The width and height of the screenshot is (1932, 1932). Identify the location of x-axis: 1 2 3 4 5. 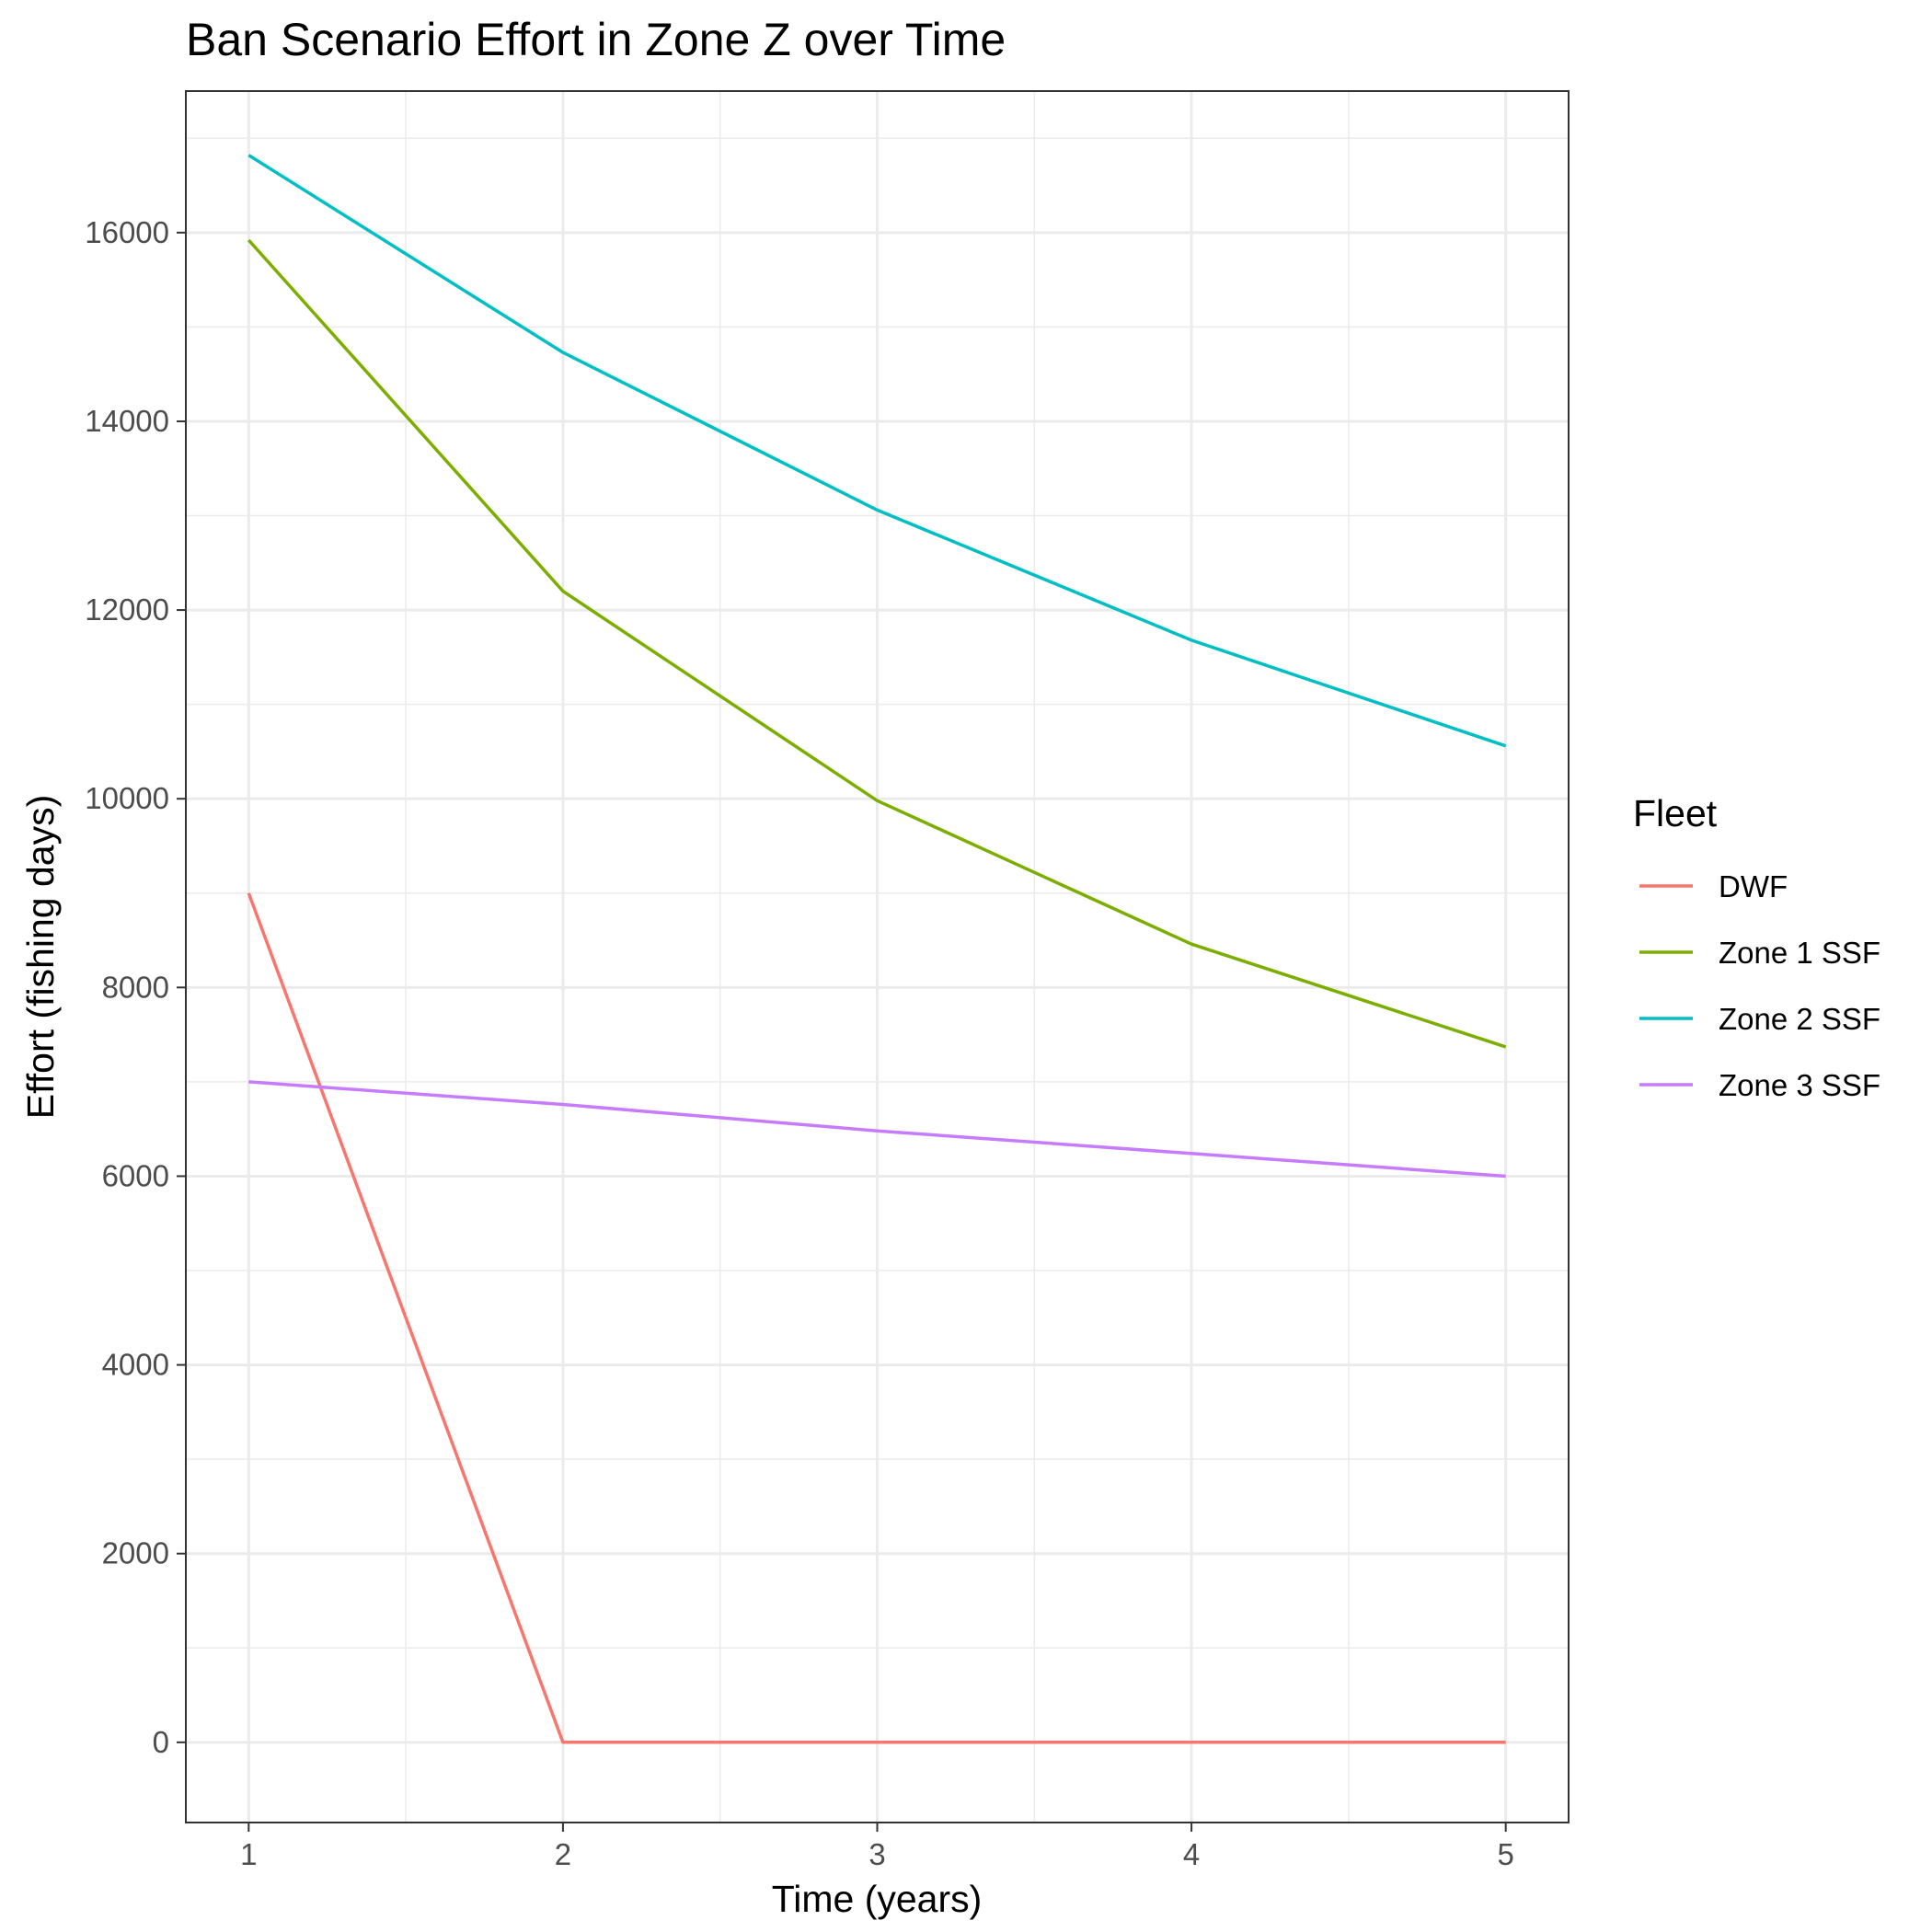
(877, 1847).